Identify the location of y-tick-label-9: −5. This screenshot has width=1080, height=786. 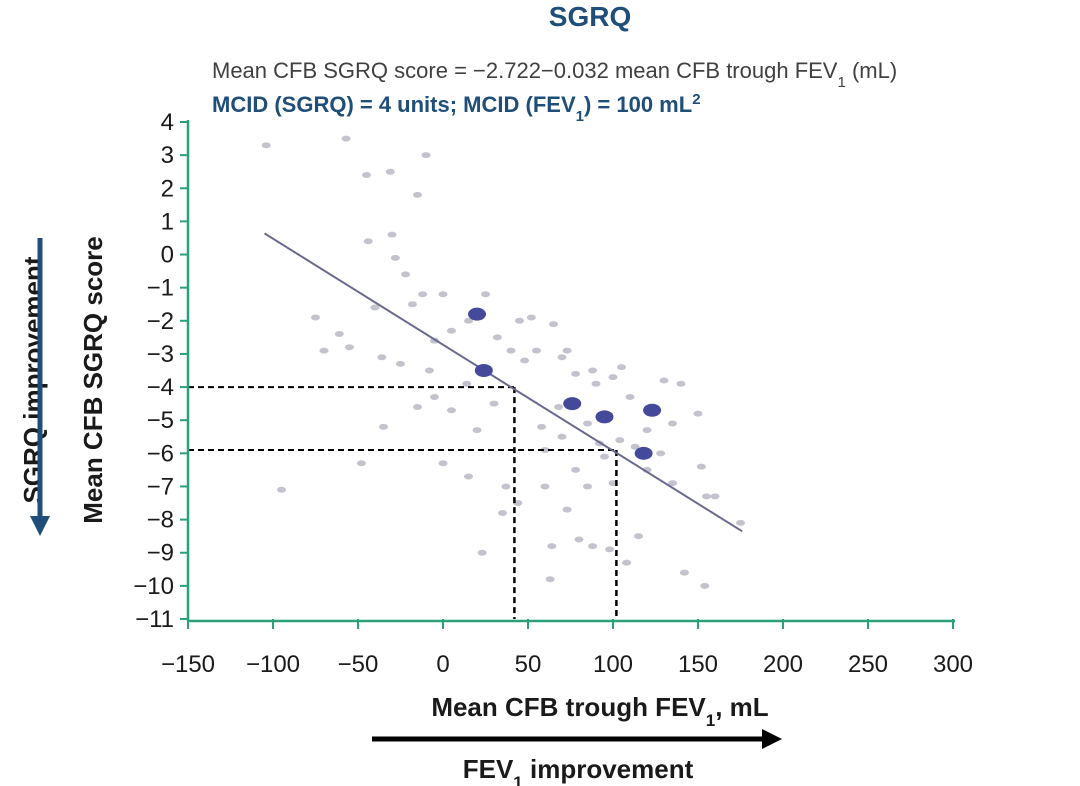
(160, 420).